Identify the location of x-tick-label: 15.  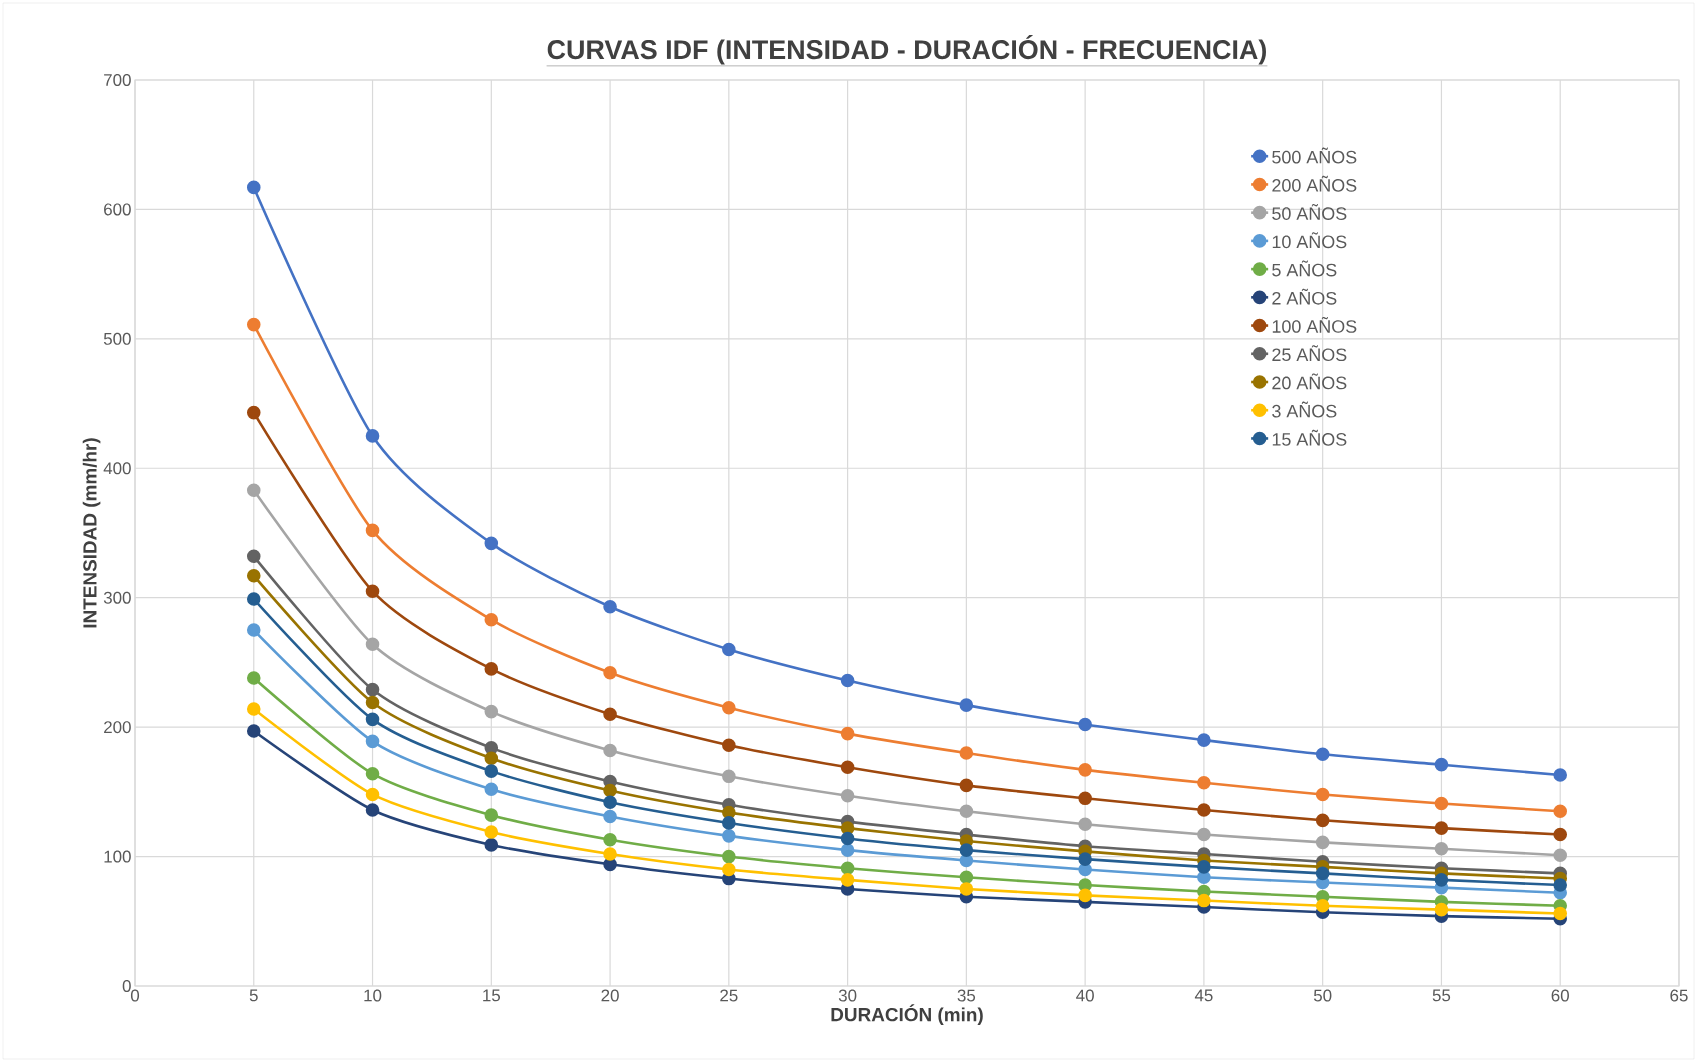
(491, 995).